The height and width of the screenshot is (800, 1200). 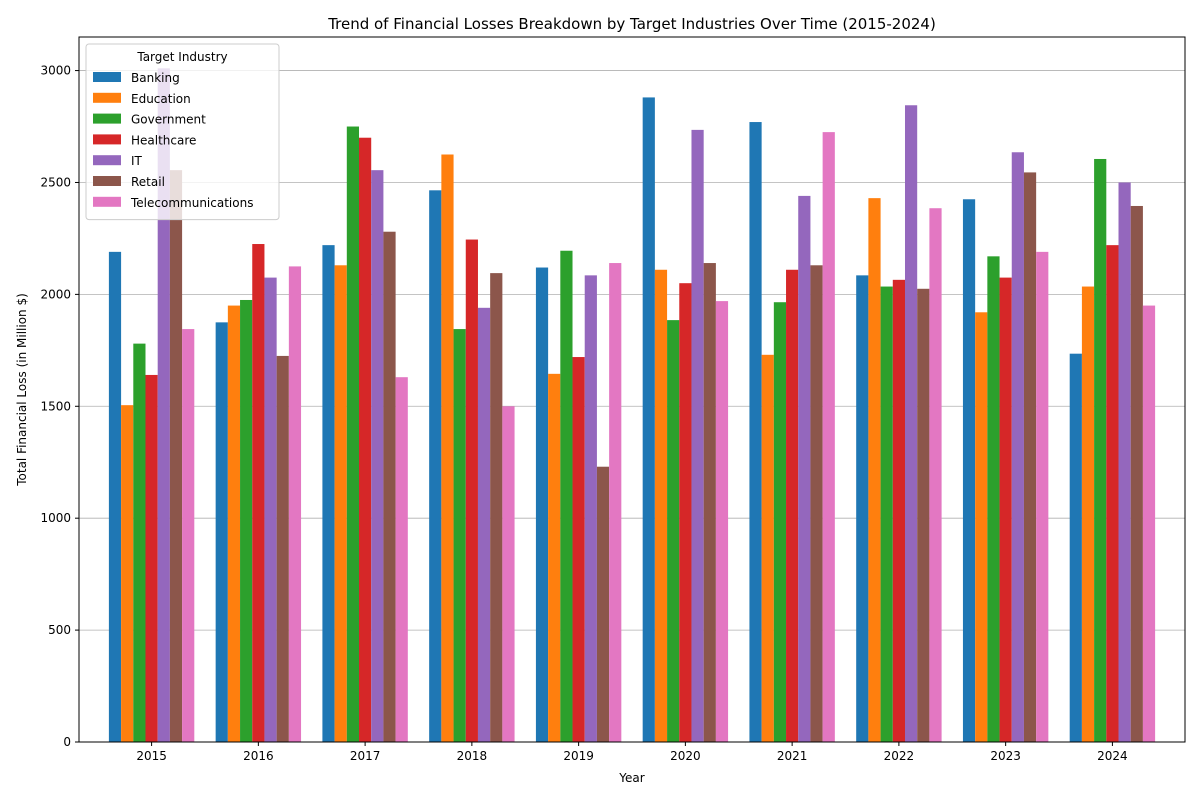 I want to click on bar-banking-2023, so click(x=969, y=470).